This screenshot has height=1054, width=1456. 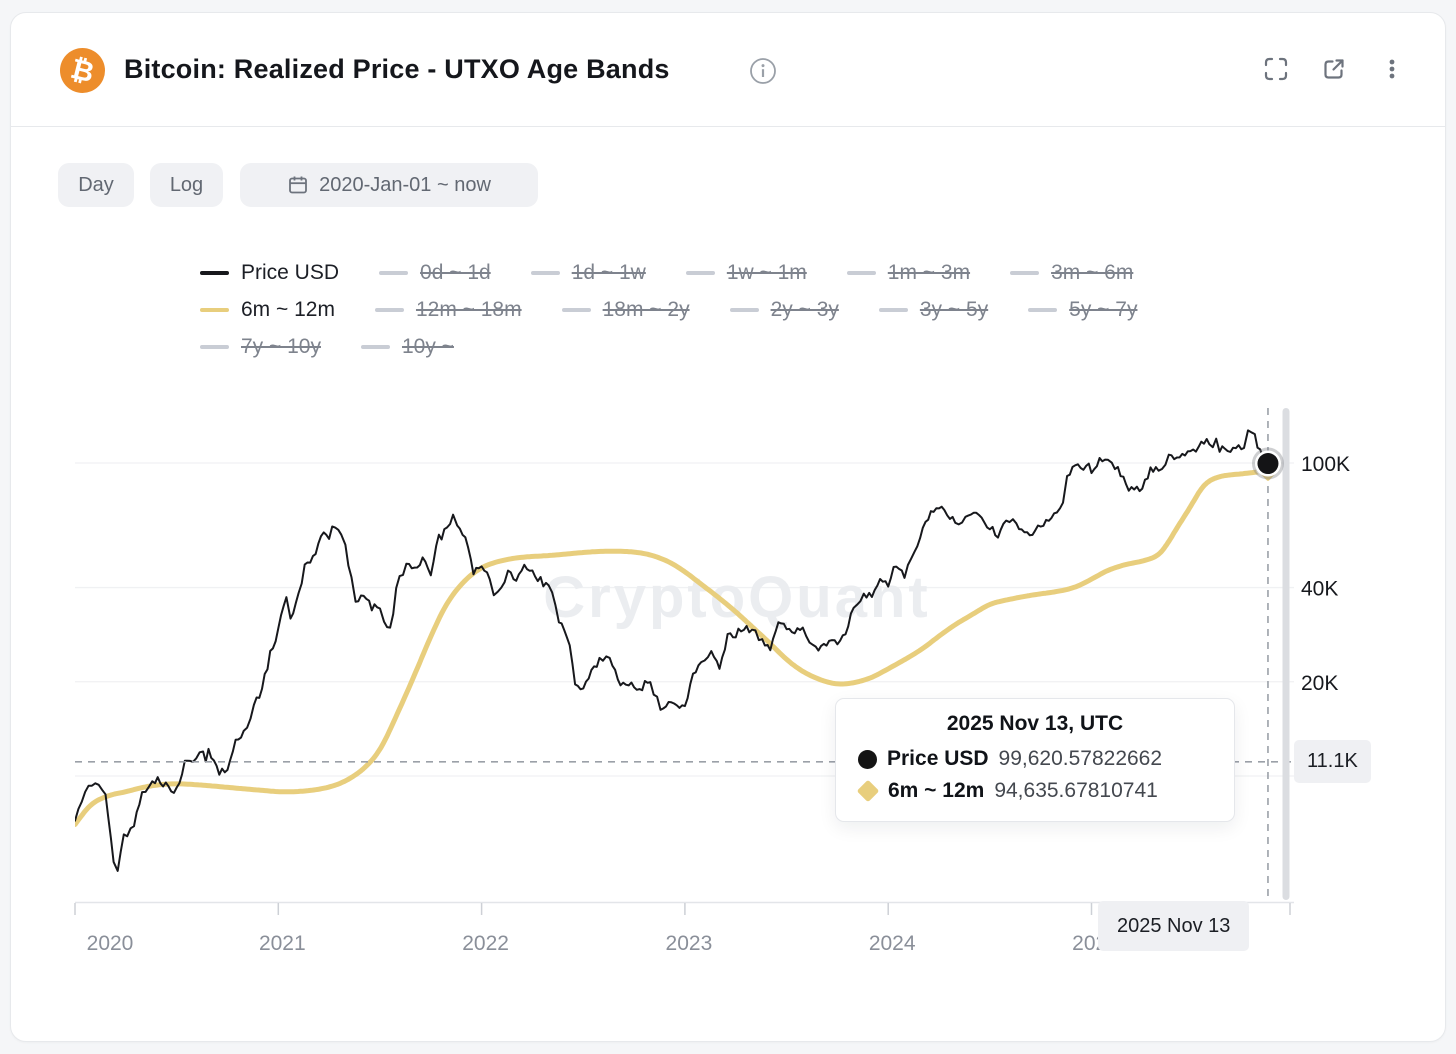 What do you see at coordinates (646, 309) in the screenshot?
I see `legend-label: 18m ~ 2y` at bounding box center [646, 309].